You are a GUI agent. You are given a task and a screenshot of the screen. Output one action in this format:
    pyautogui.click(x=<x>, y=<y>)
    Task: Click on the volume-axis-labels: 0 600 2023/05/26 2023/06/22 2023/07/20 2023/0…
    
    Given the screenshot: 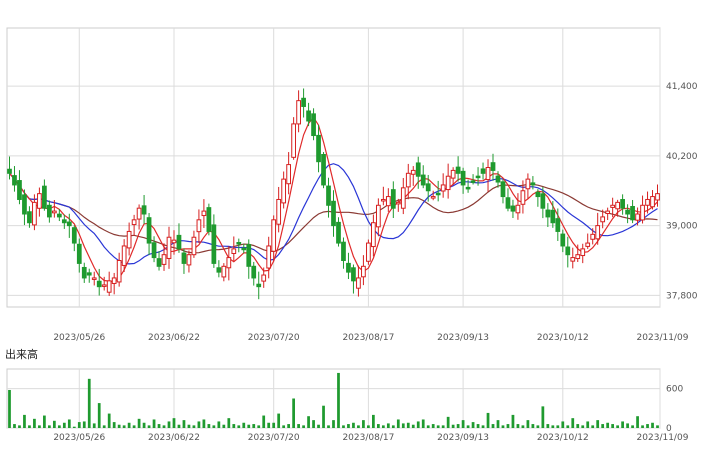 What is the action you would take?
    pyautogui.click(x=370, y=414)
    